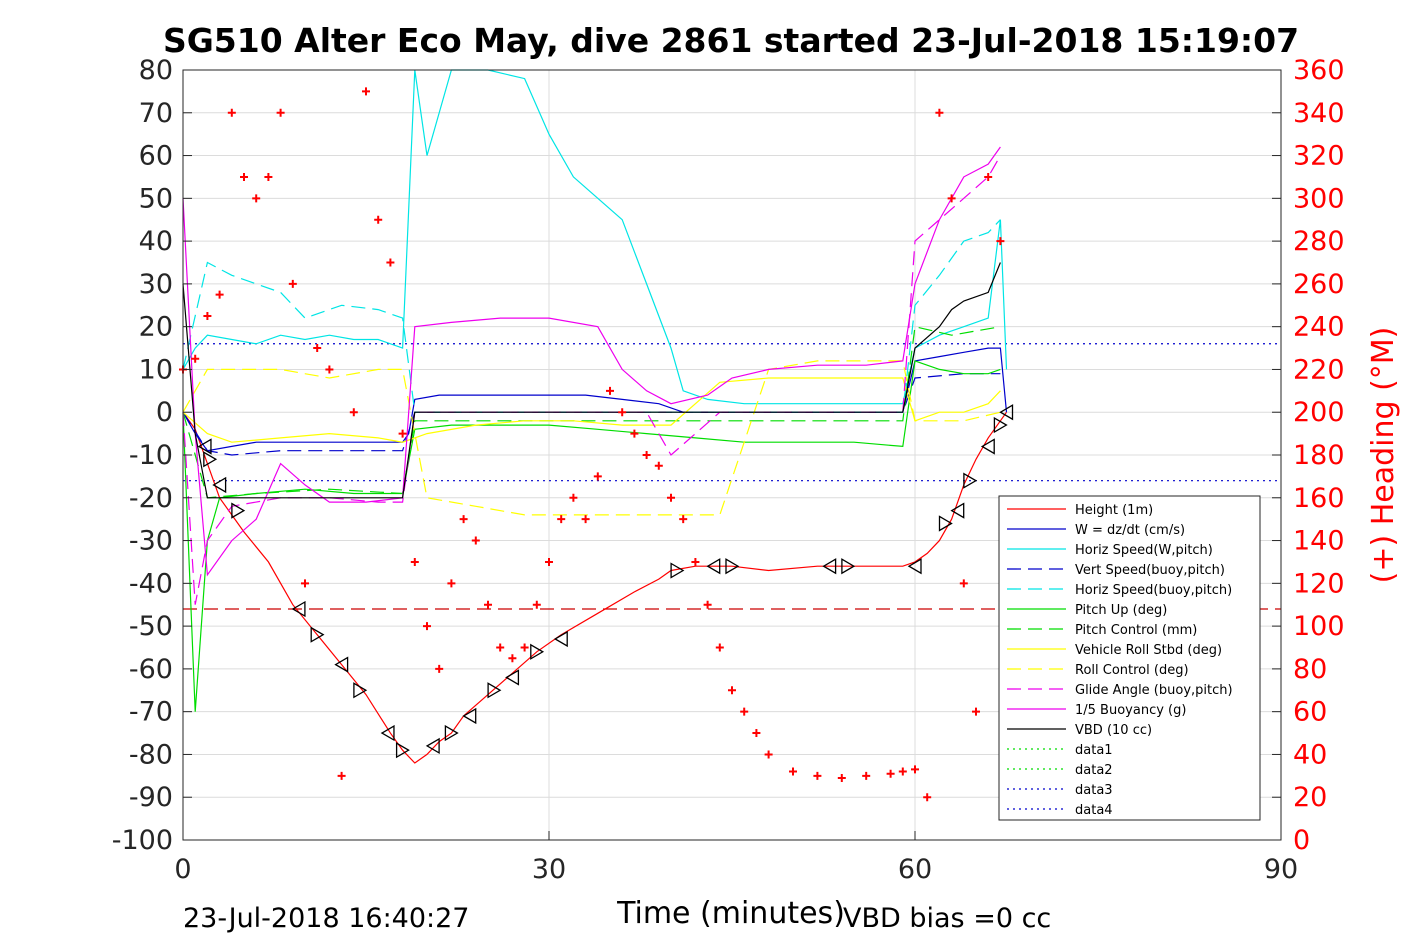 The image size is (1417, 945). What do you see at coordinates (151, 797) in the screenshot?
I see `y-tick-label: -90` at bounding box center [151, 797].